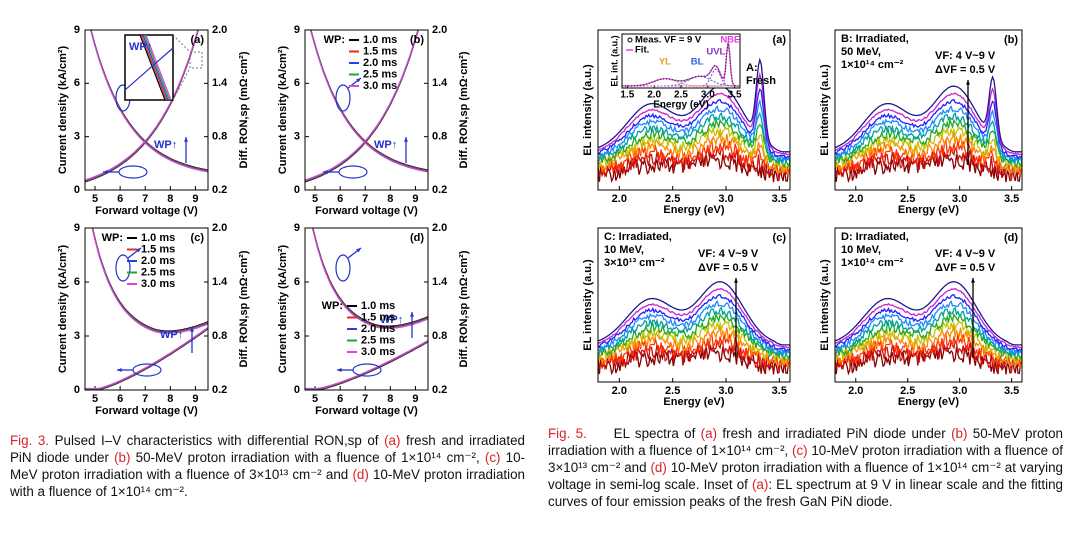 Image resolution: width=1080 pixels, height=542 pixels. Describe the element at coordinates (343, 268) in the screenshot. I see `marker-ellipse` at that location.